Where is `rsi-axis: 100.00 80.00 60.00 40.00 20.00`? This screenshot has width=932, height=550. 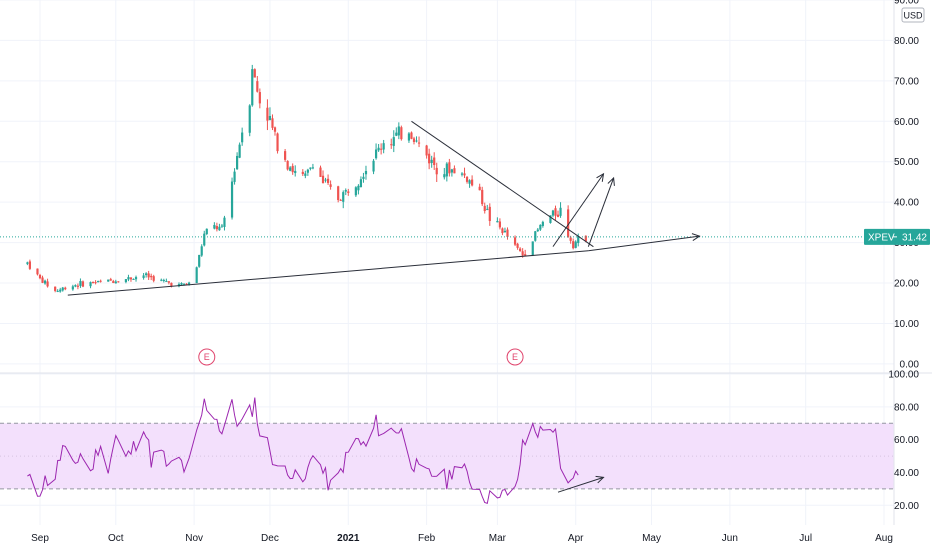
rsi-axis: 100.00 80.00 60.00 40.00 20.00 is located at coordinates (903, 441).